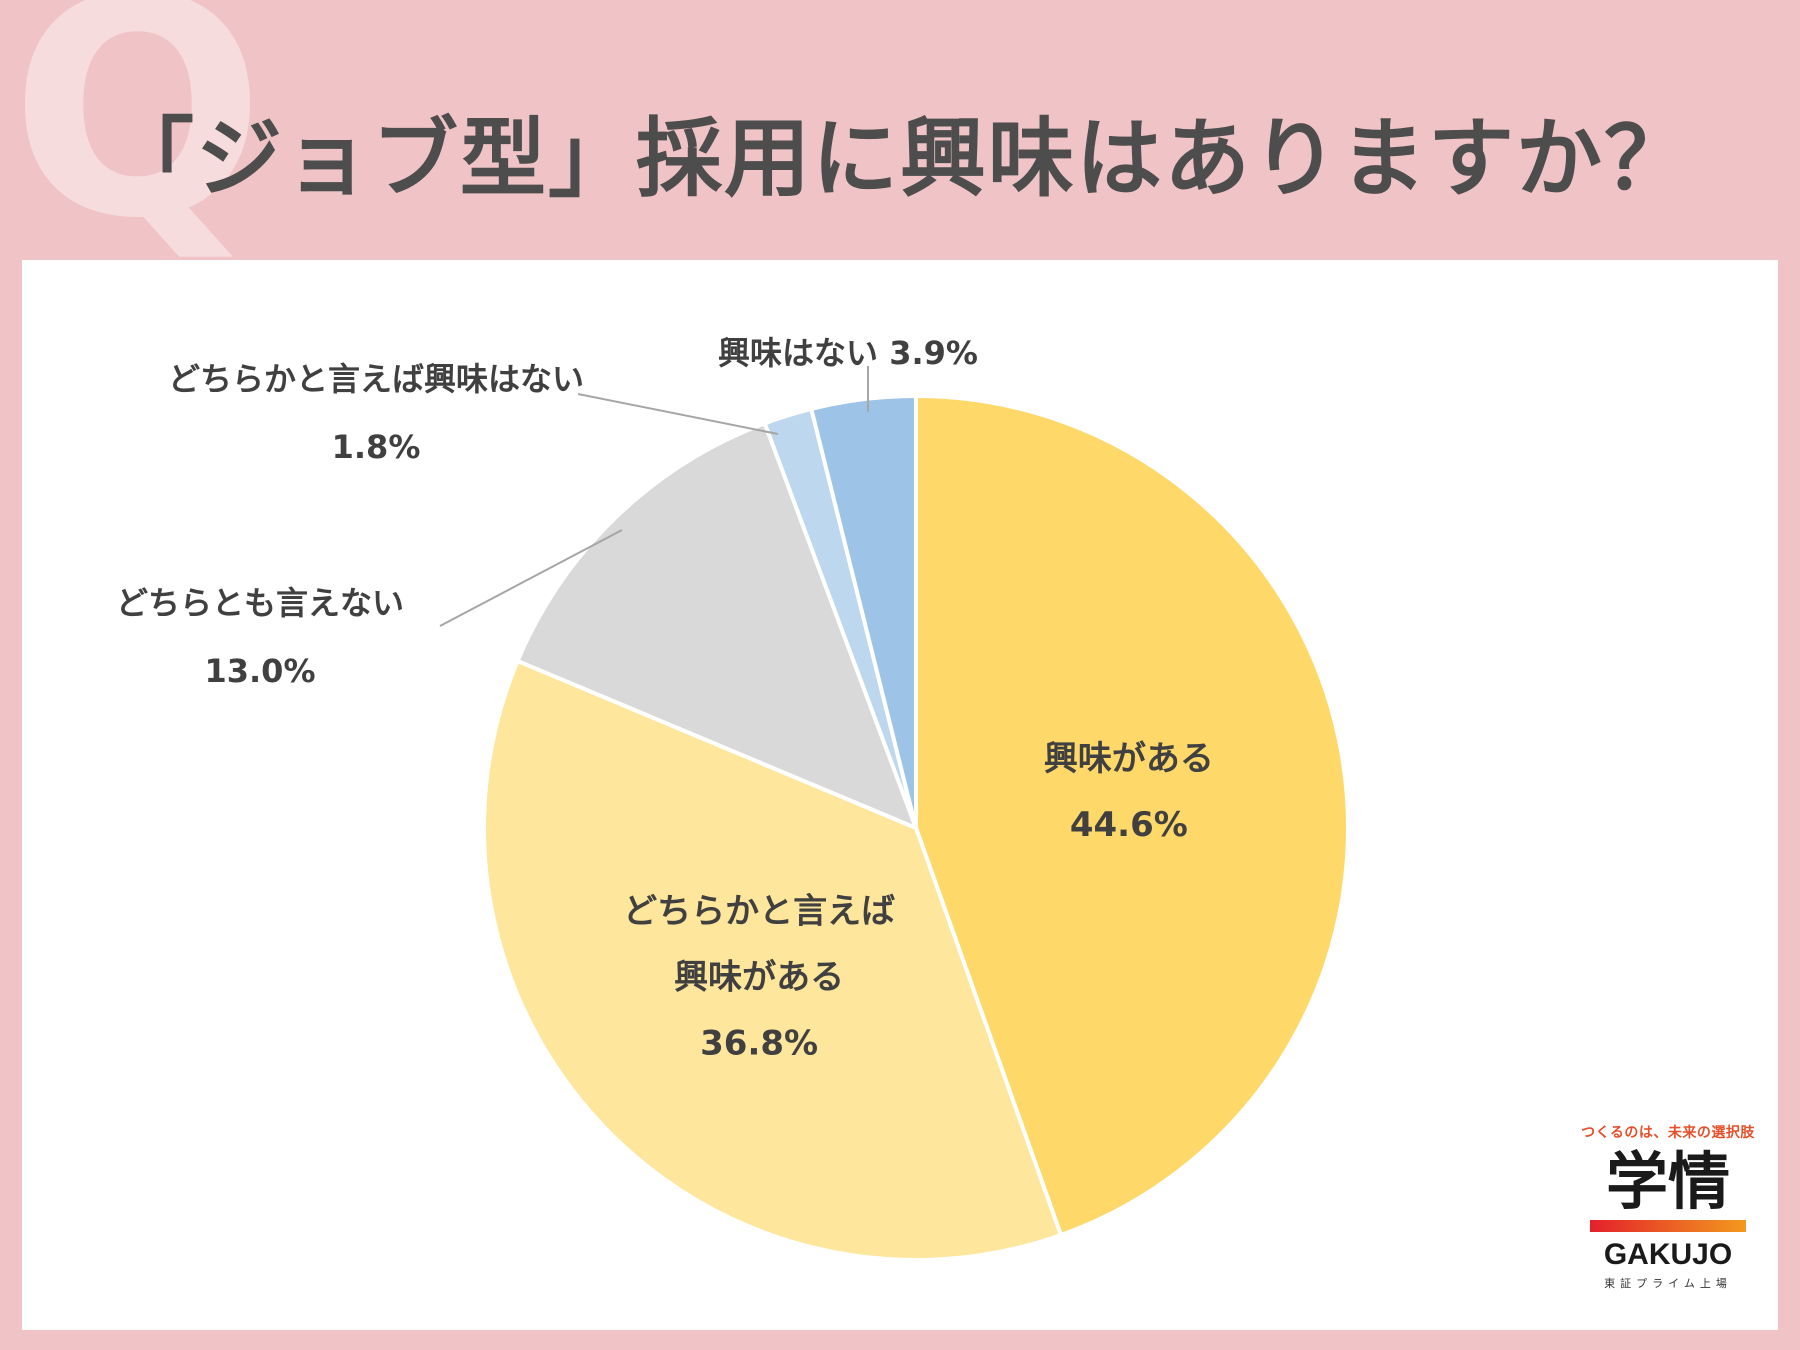 Image resolution: width=1800 pixels, height=1350 pixels. I want to click on logo-subtitle: 東証プライム上場, so click(1668, 1284).